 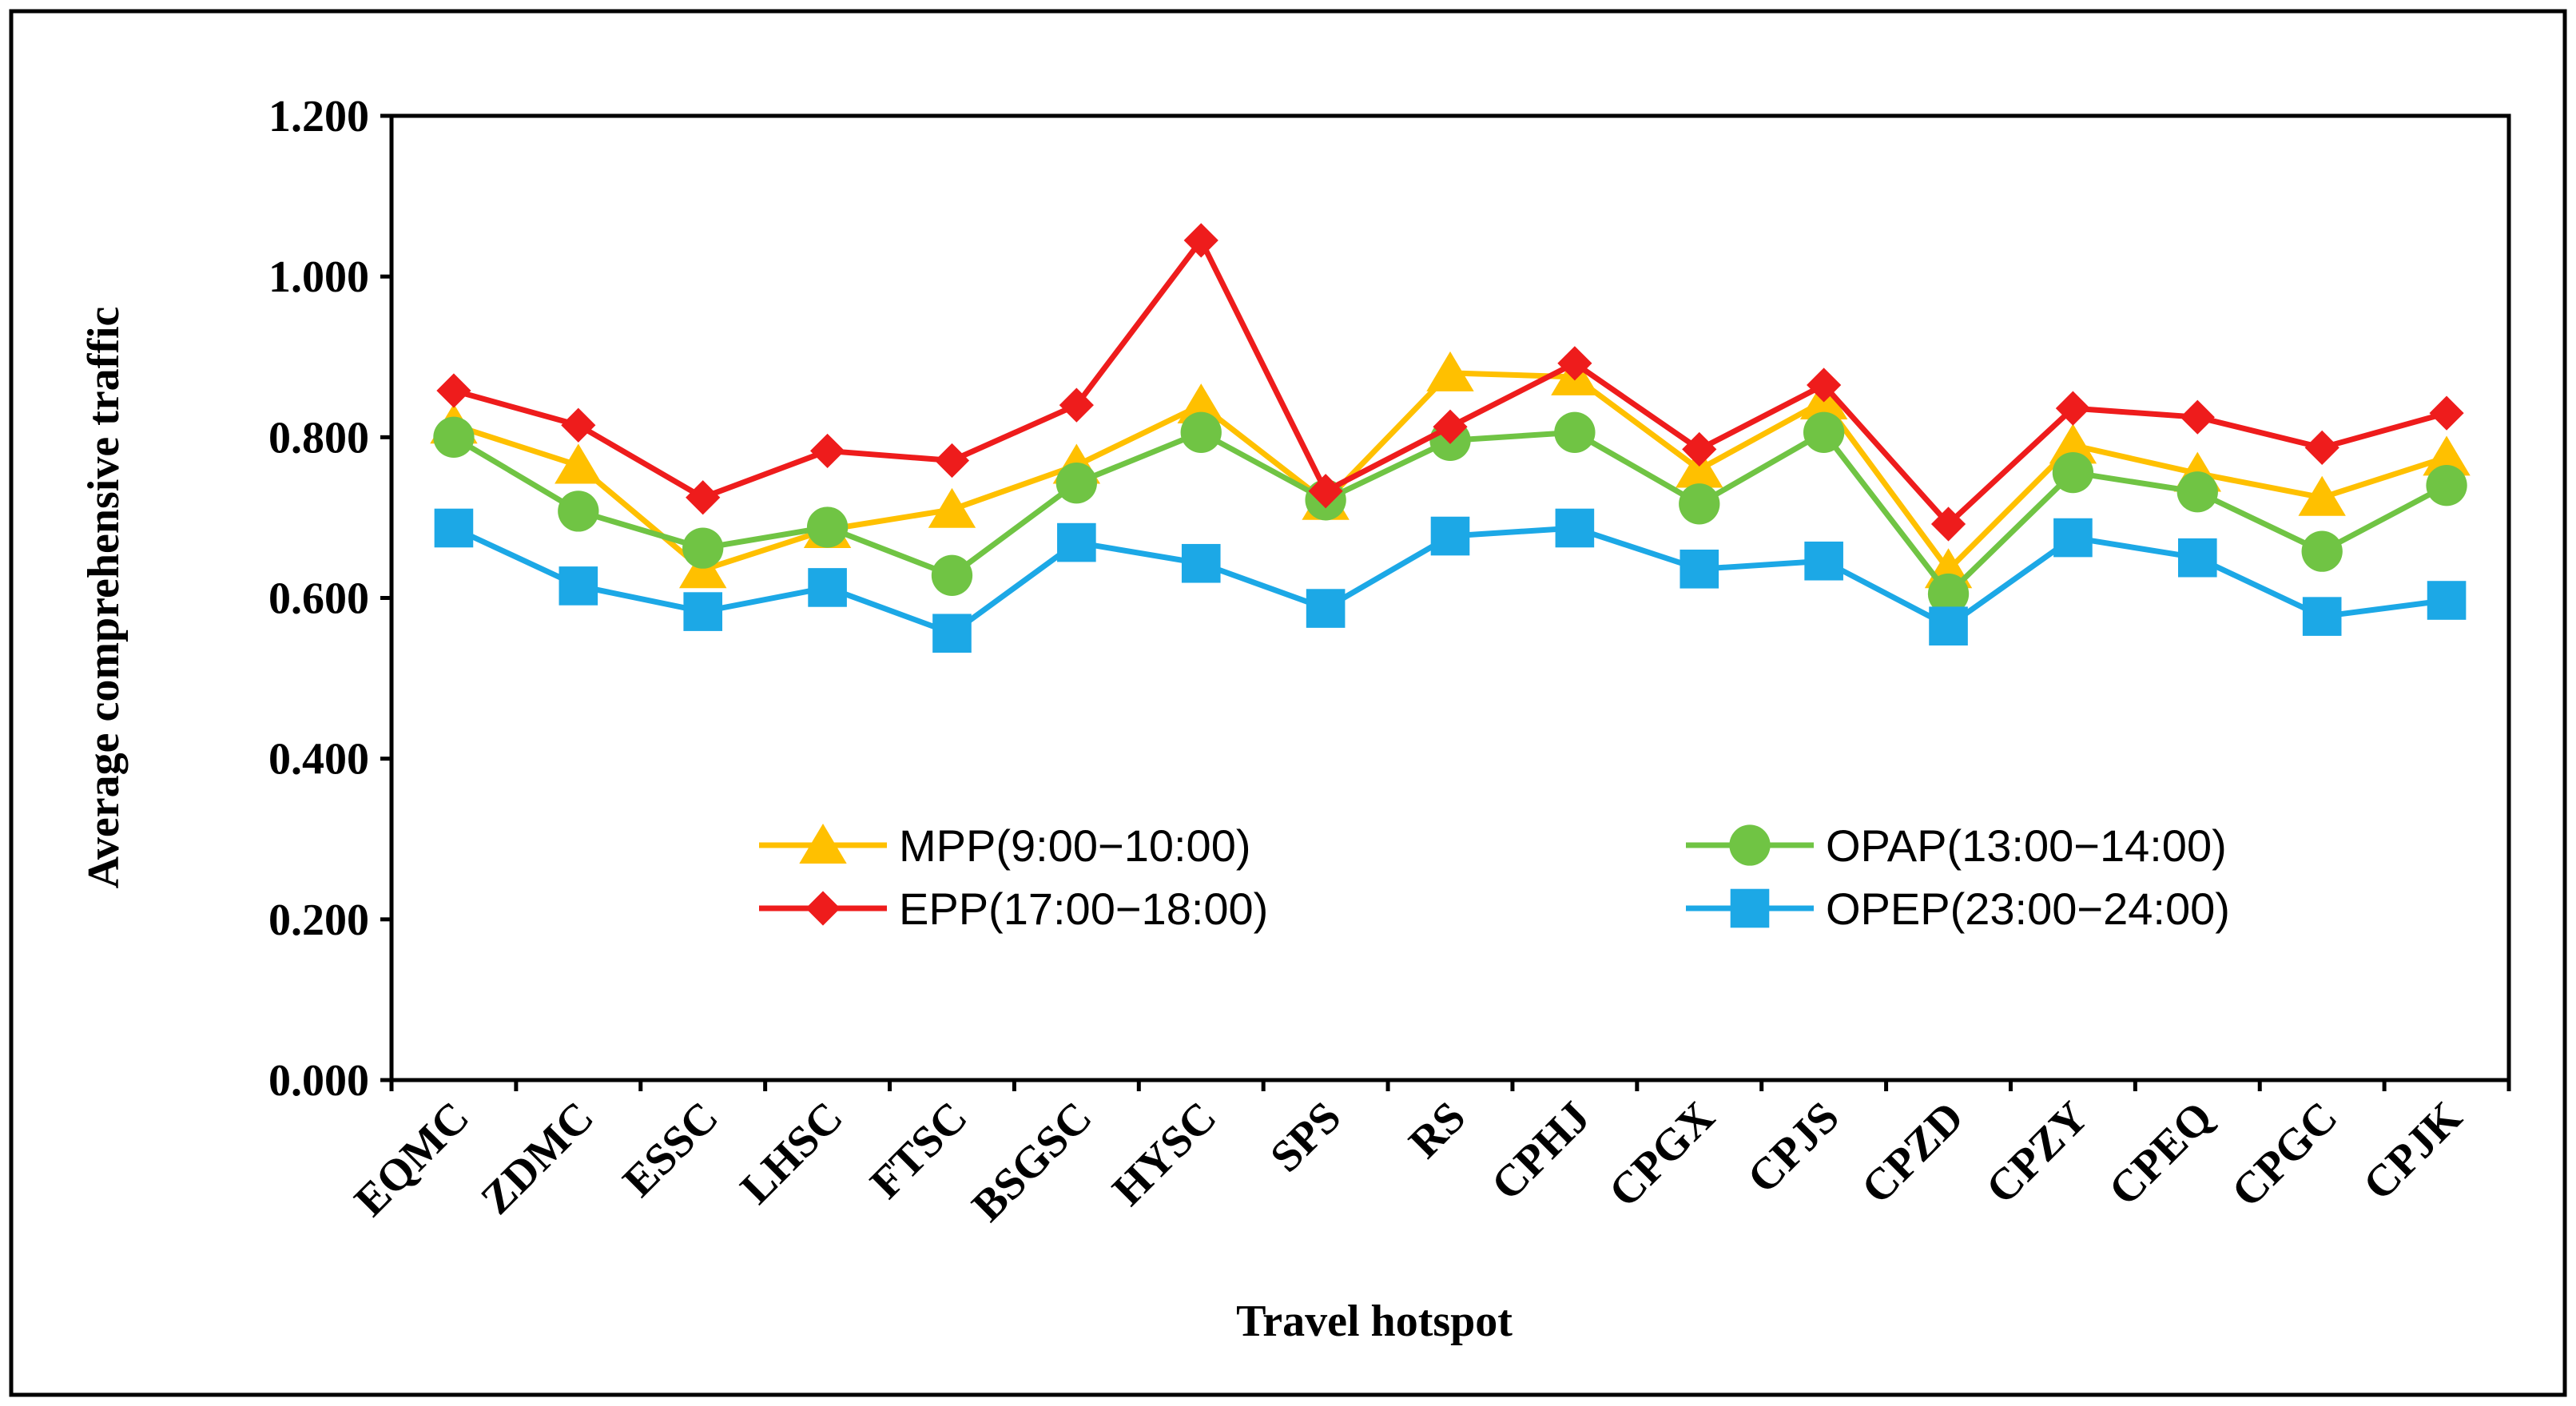 What do you see at coordinates (2028, 909) in the screenshot?
I see `legend-label: OPEP(23:00−24:00)` at bounding box center [2028, 909].